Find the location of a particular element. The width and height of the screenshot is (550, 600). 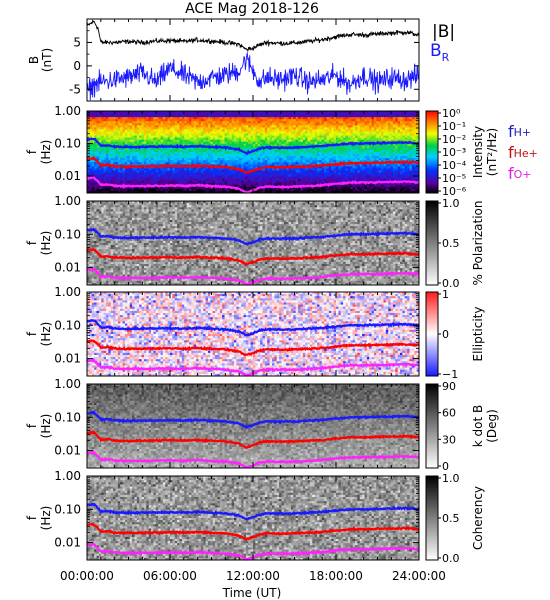

y-tick-label: 5 is located at coordinates (77, 42).